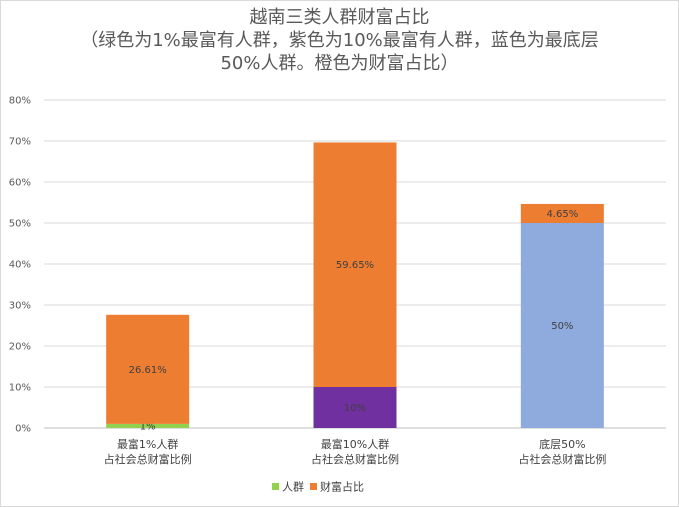 The image size is (679, 507). I want to click on data-label: 26.61%, so click(148, 370).